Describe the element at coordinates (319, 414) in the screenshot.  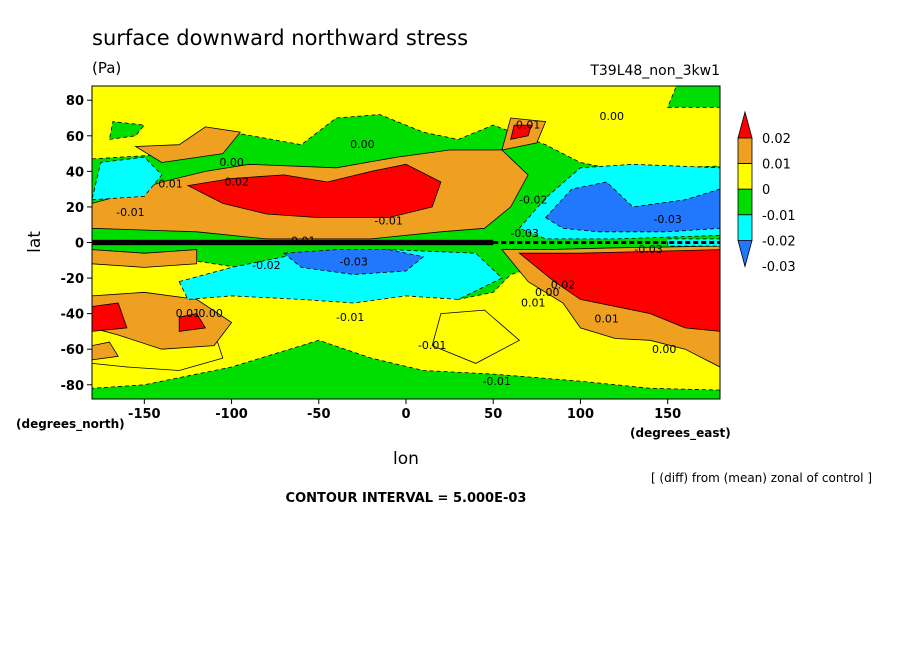
I see `x-tick-label: -50` at that location.